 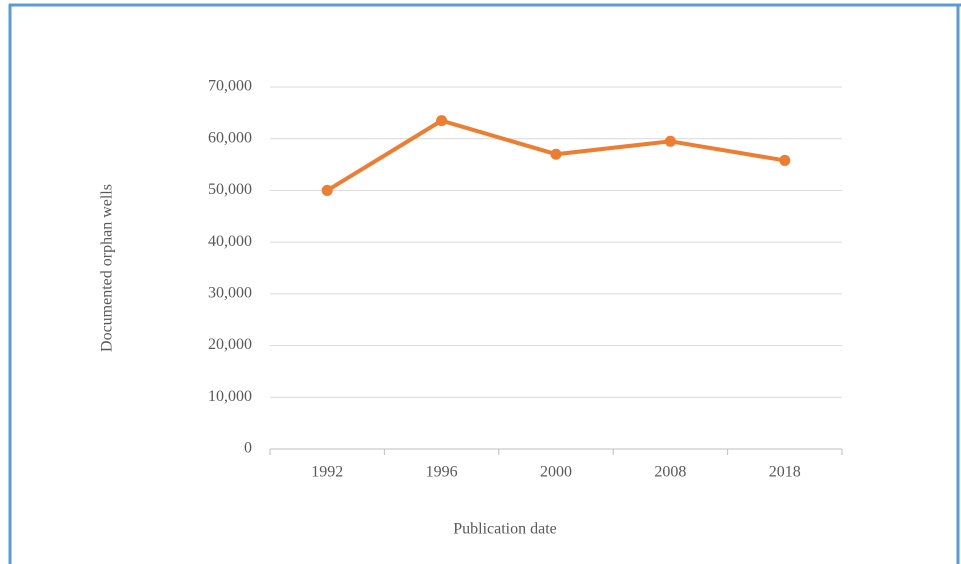 I want to click on x-tick-label: 2008, so click(x=670, y=472).